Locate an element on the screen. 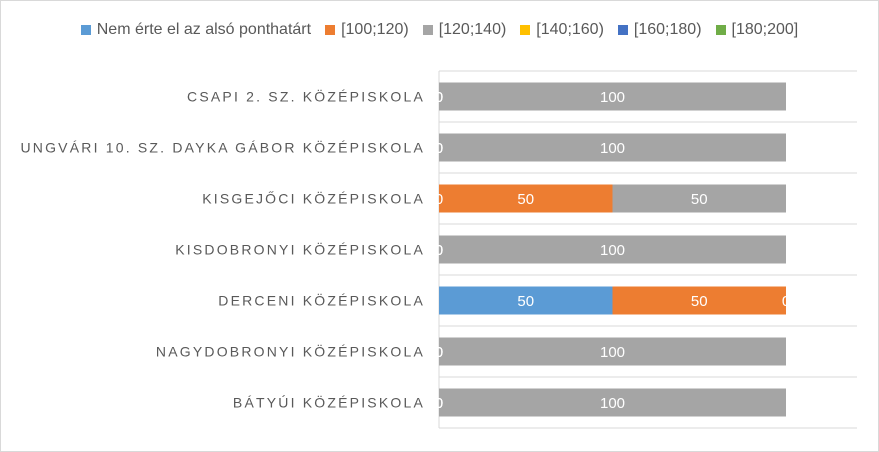 This screenshot has height=452, width=879. legend-label: [100;120) is located at coordinates (375, 29).